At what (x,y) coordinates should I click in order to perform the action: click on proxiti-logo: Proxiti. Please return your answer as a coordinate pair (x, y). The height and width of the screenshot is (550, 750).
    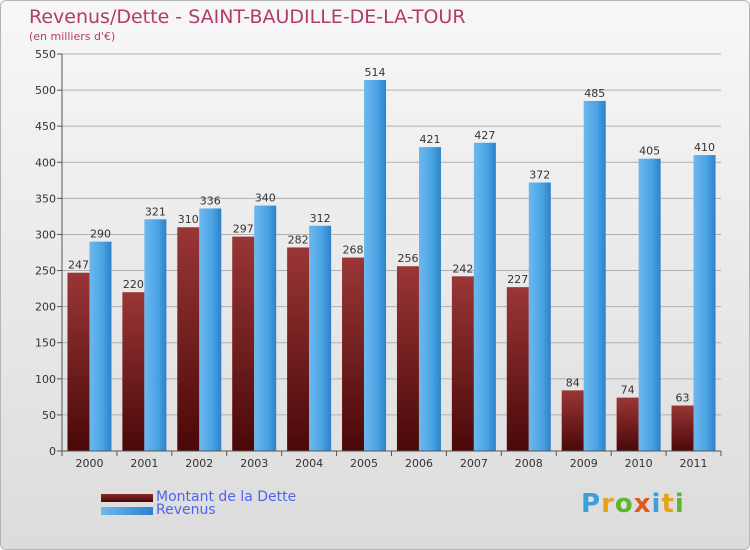
    Looking at the image, I should click on (633, 504).